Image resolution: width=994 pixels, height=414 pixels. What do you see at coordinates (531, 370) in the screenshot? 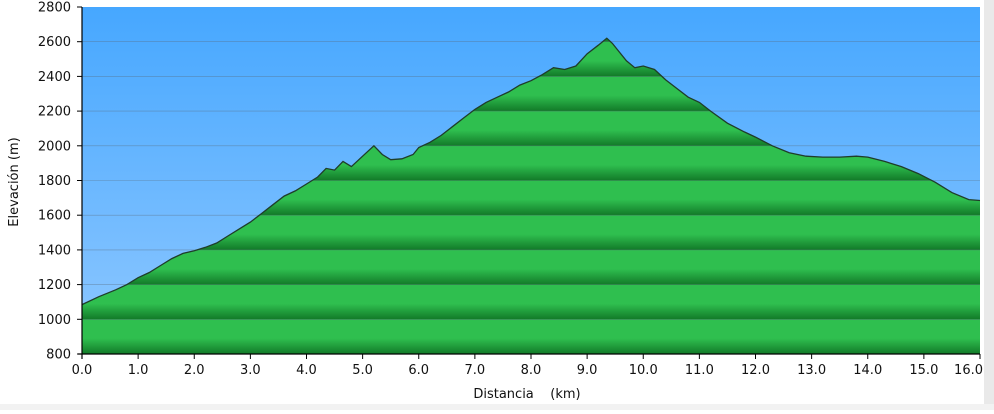
I see `x-tick-label: 8.0` at bounding box center [531, 370].